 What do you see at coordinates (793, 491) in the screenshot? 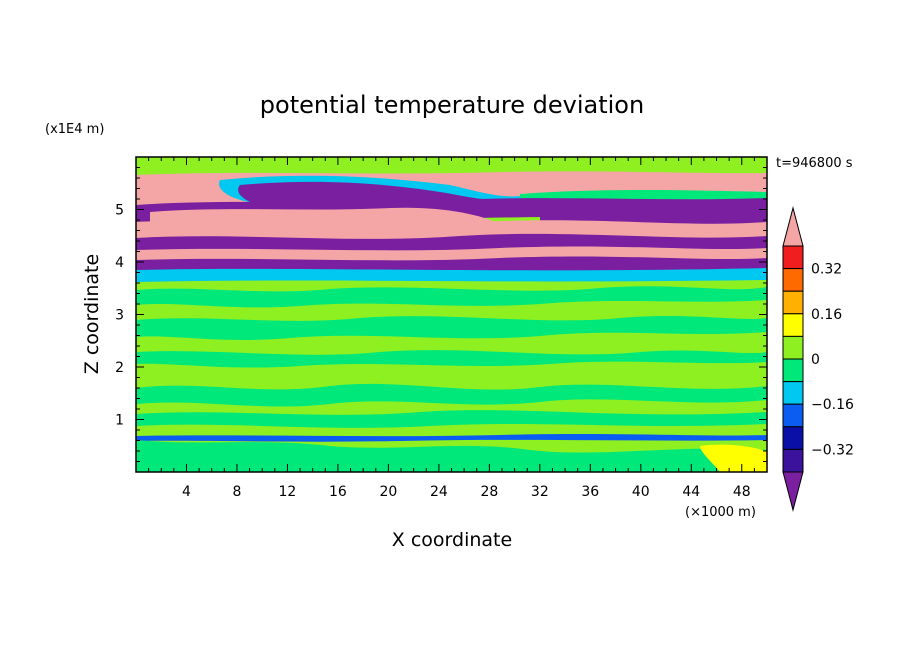
I see `colorbar-extend-bottom` at bounding box center [793, 491].